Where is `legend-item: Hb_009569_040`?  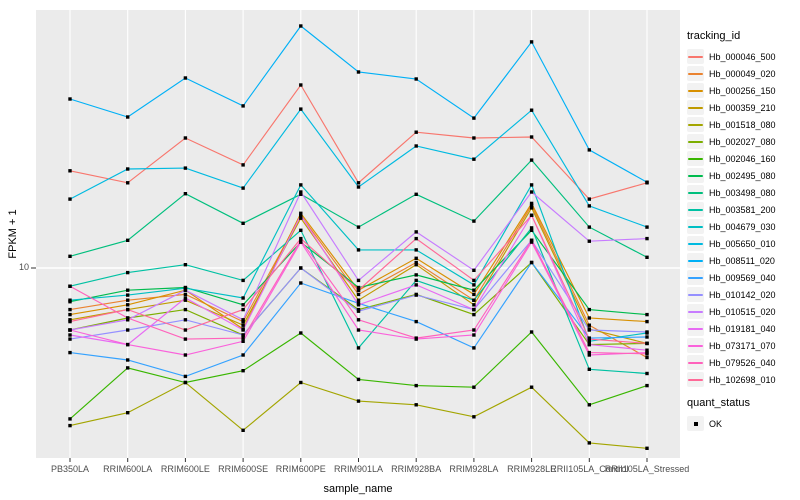
legend-item: Hb_009569_040 is located at coordinates (743, 277).